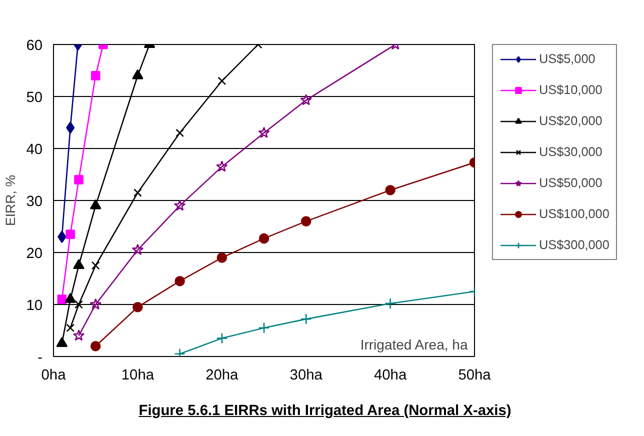 The height and width of the screenshot is (436, 644). I want to click on y-tick-label: 40, so click(34, 150).